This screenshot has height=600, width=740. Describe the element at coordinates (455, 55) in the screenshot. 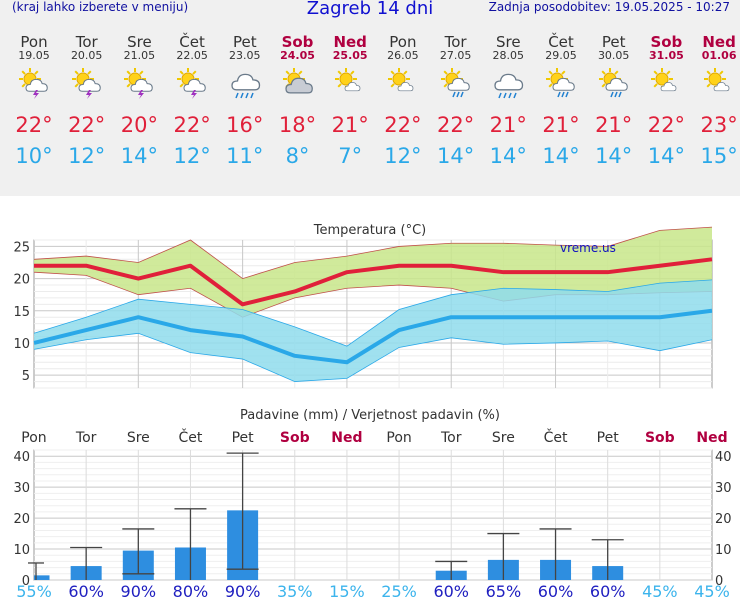

I see `day-date: 27.05` at that location.